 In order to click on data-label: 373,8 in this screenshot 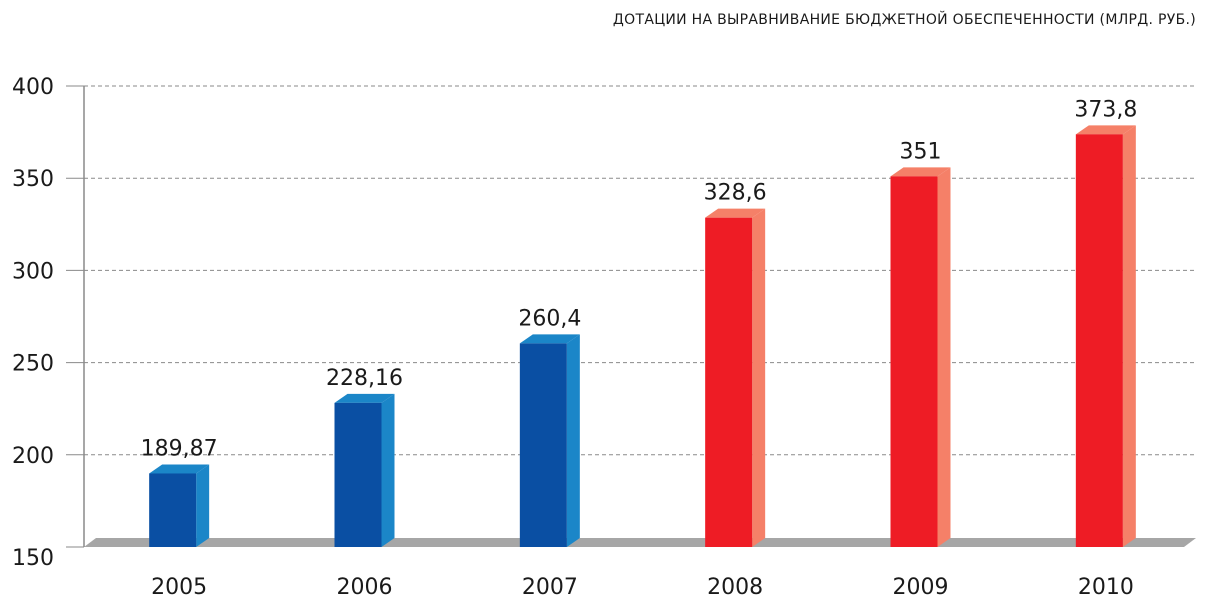, I will do `click(1105, 109)`.